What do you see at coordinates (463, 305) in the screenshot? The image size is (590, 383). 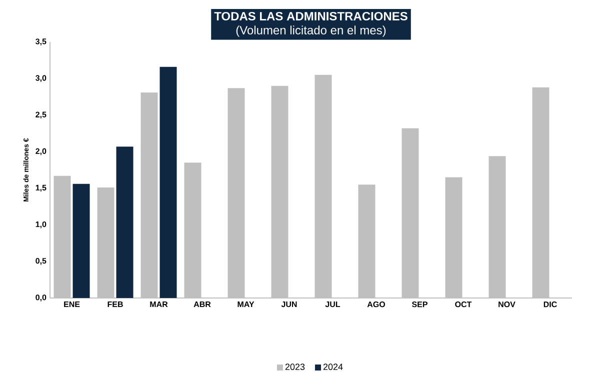 I see `x-tick-label: OCT` at bounding box center [463, 305].